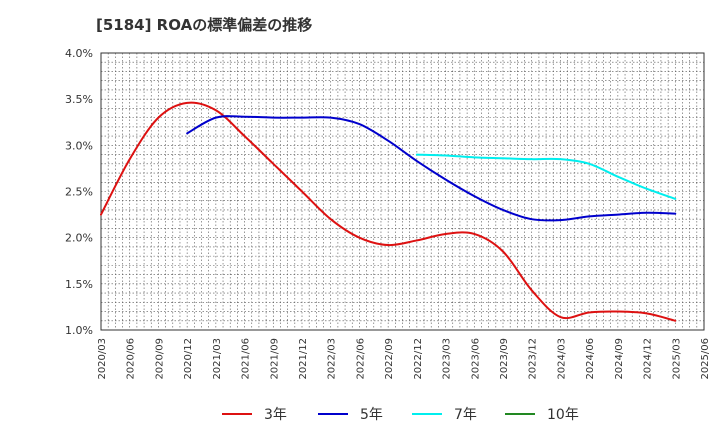 Image resolution: width=720 pixels, height=440 pixels. I want to click on series-7y-line, so click(546, 176).